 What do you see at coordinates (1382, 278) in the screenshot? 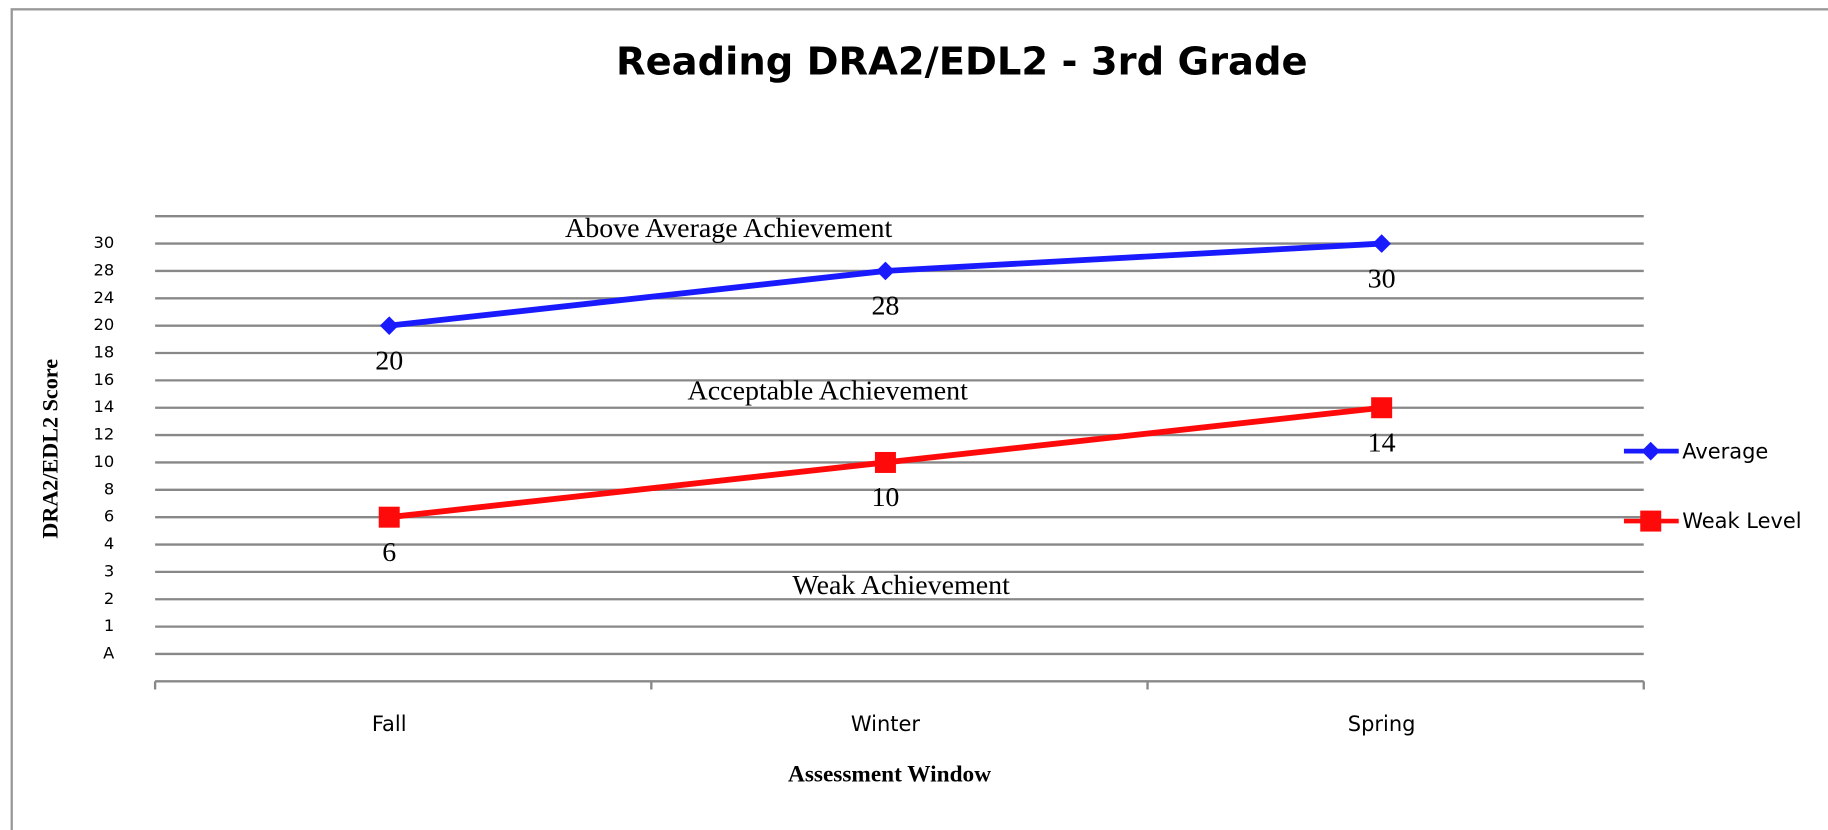
I see `data-label: 30` at bounding box center [1382, 278].